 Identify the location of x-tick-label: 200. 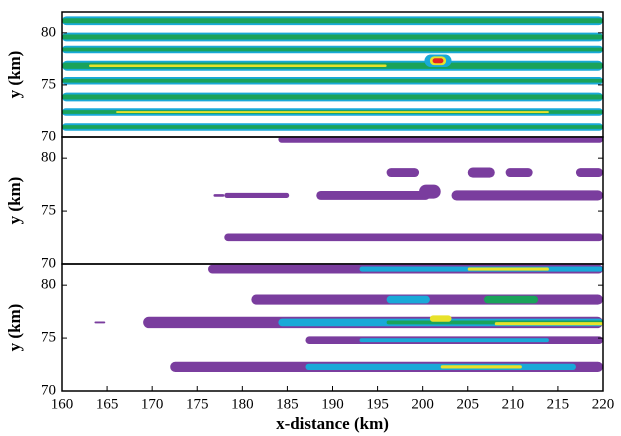
(422, 404).